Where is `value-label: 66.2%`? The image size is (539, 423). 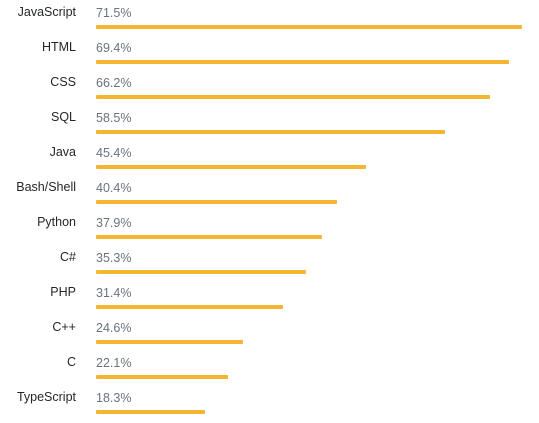 value-label: 66.2% is located at coordinates (114, 83).